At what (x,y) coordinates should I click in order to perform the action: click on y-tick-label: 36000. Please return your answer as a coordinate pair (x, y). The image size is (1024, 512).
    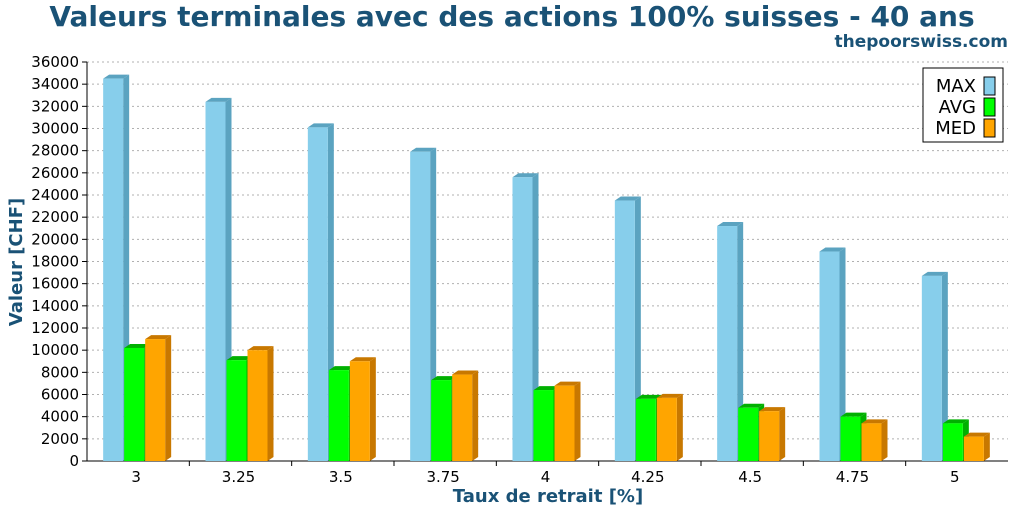
    Looking at the image, I should click on (55, 62).